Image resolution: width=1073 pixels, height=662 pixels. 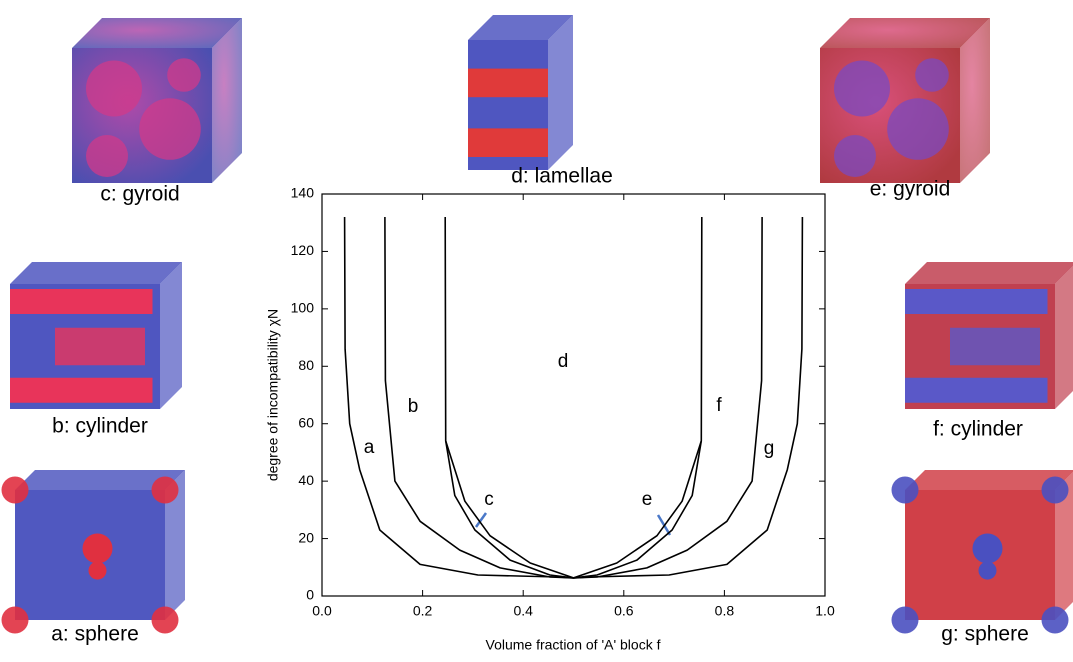 I want to click on panel-label: b: cylinder, so click(x=100, y=426).